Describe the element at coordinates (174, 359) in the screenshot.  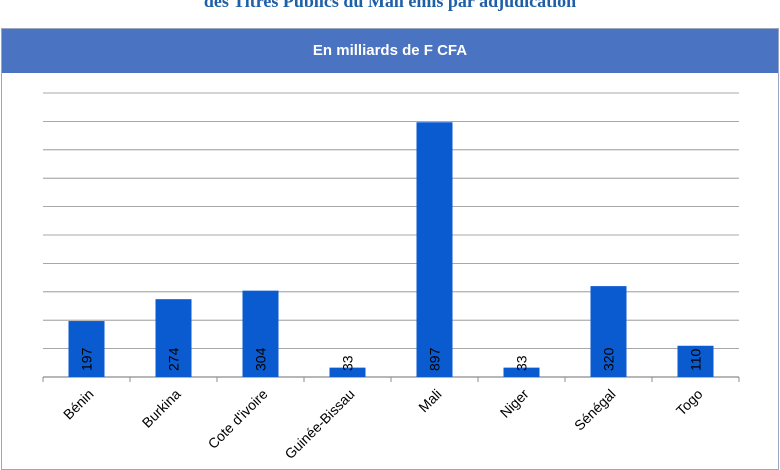
I see `data-label-1: 274` at that location.